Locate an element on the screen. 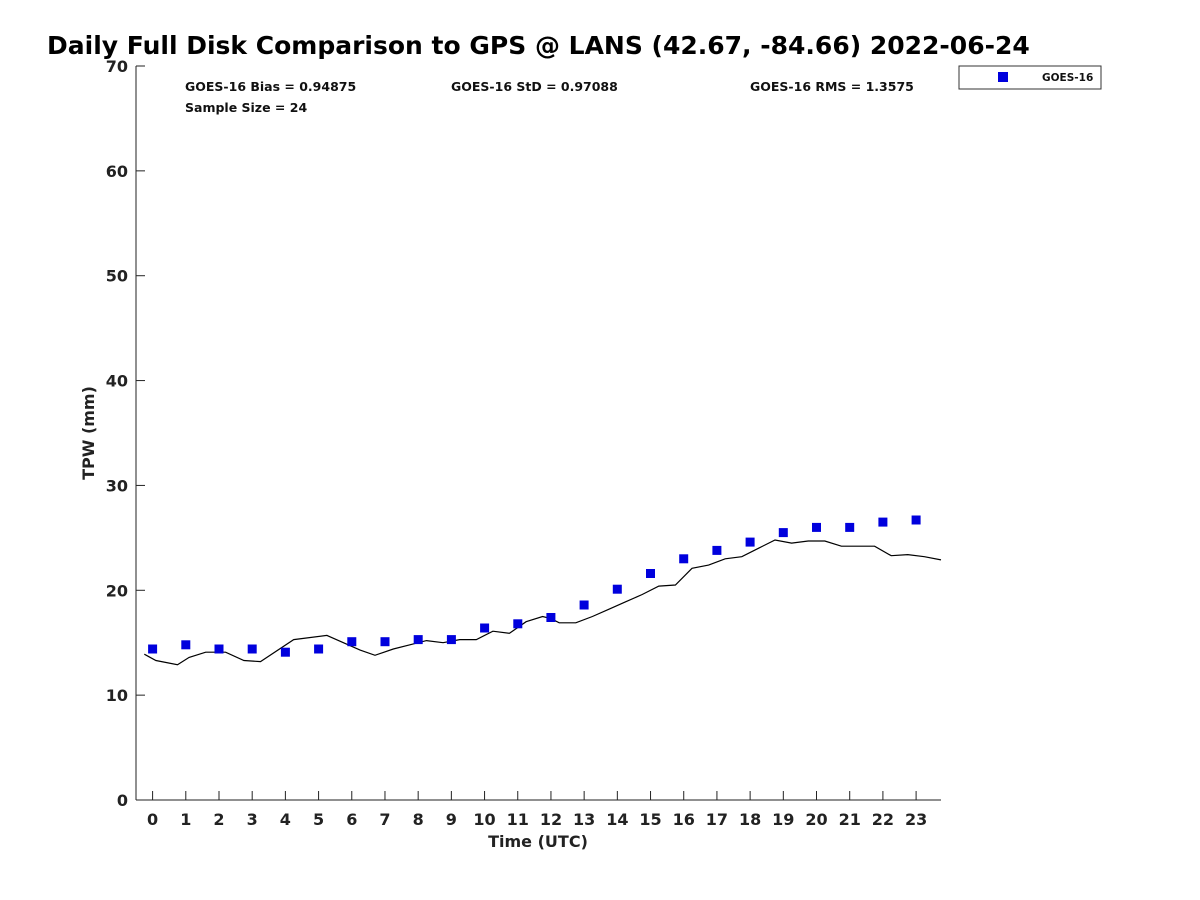 The height and width of the screenshot is (900, 1200). legend: GOES-16 is located at coordinates (1030, 77).